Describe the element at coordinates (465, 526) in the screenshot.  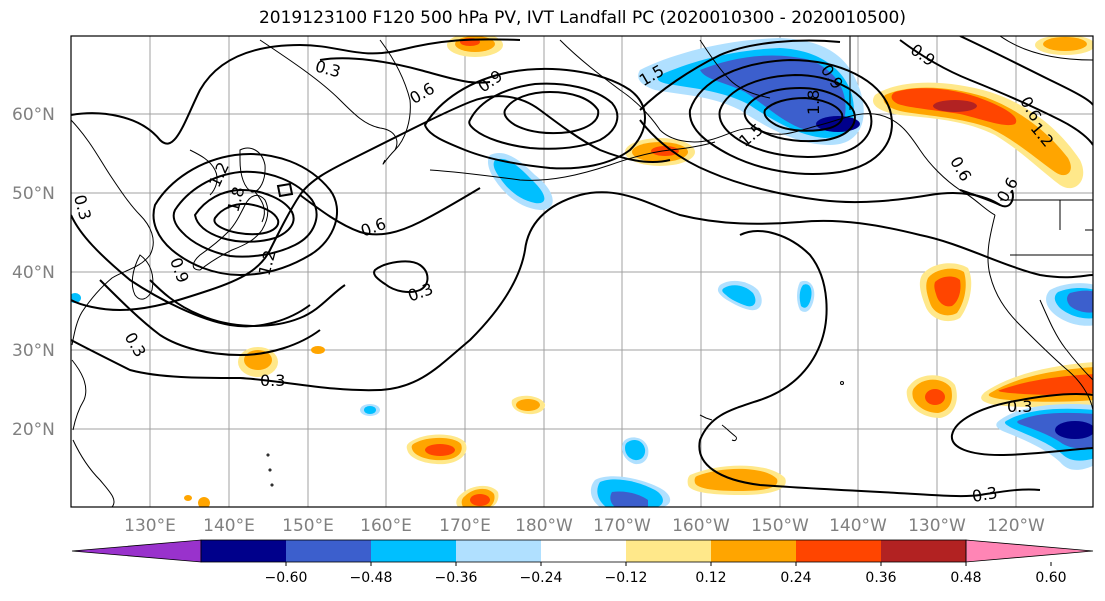
I see `lon-label: 170°E` at that location.